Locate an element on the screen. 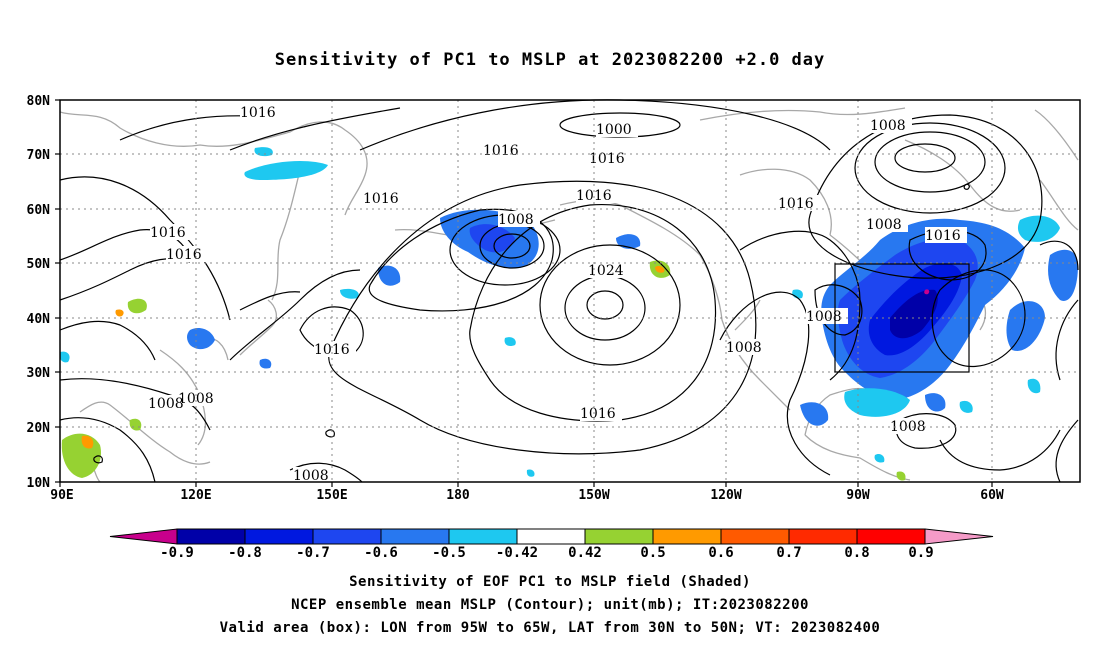 The image size is (1100, 650). lat-tick-label: 40N is located at coordinates (39, 319).